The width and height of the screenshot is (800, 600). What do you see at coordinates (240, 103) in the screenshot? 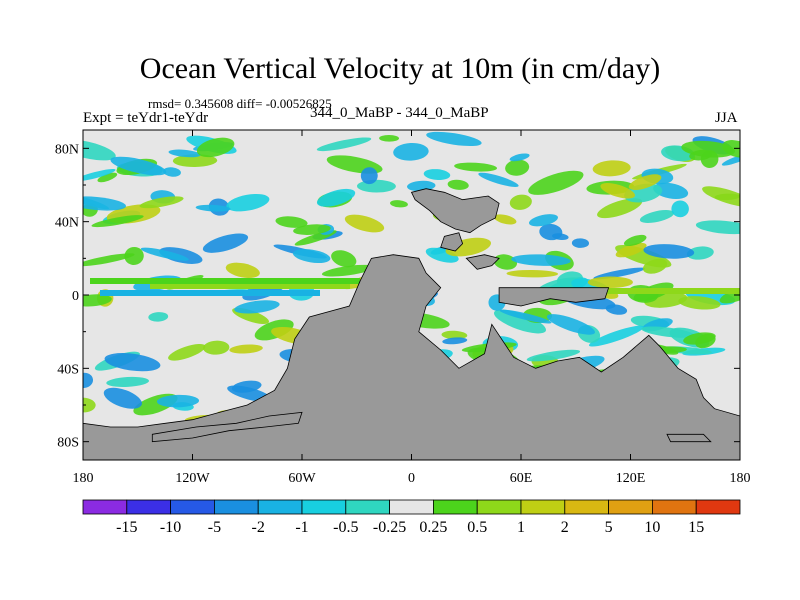
I see `stats-text: rmsd= 0.345608 diff= -0.00526825` at bounding box center [240, 103].